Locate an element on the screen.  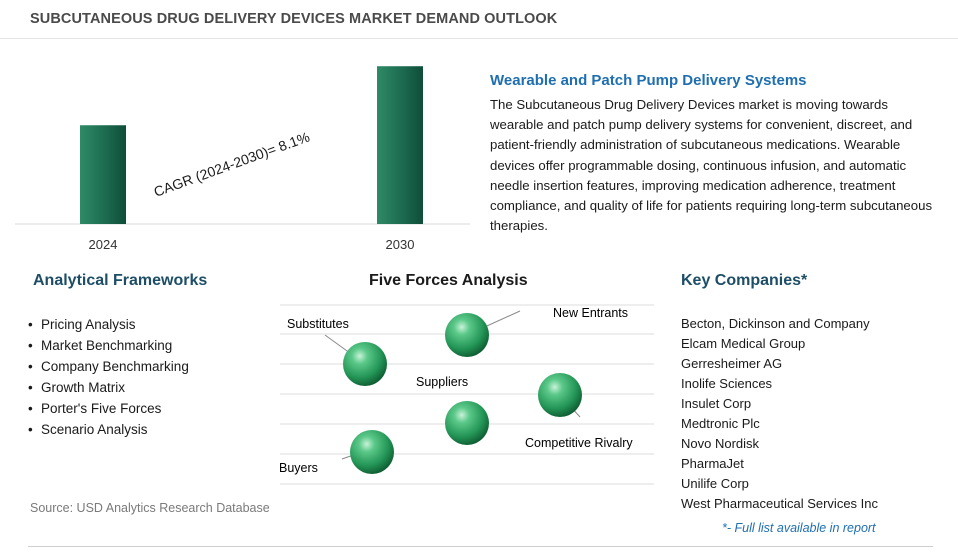
cagr-annotation: CAGR (2024-2030)= 8.1% is located at coordinates (232, 163).